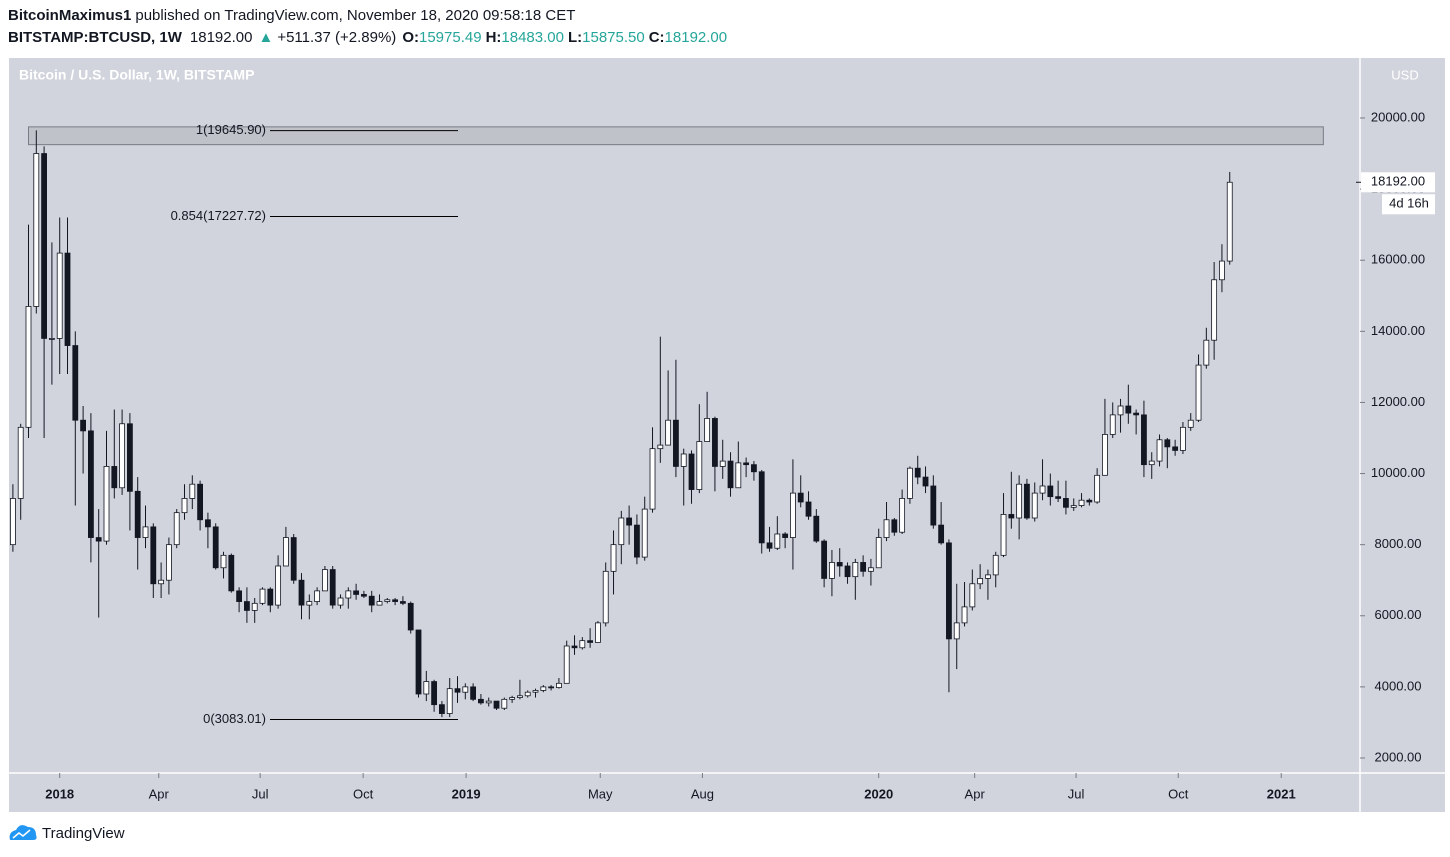 This screenshot has width=1450, height=857. Describe the element at coordinates (1398, 685) in the screenshot. I see `y-tick-label: 4000.00` at that location.